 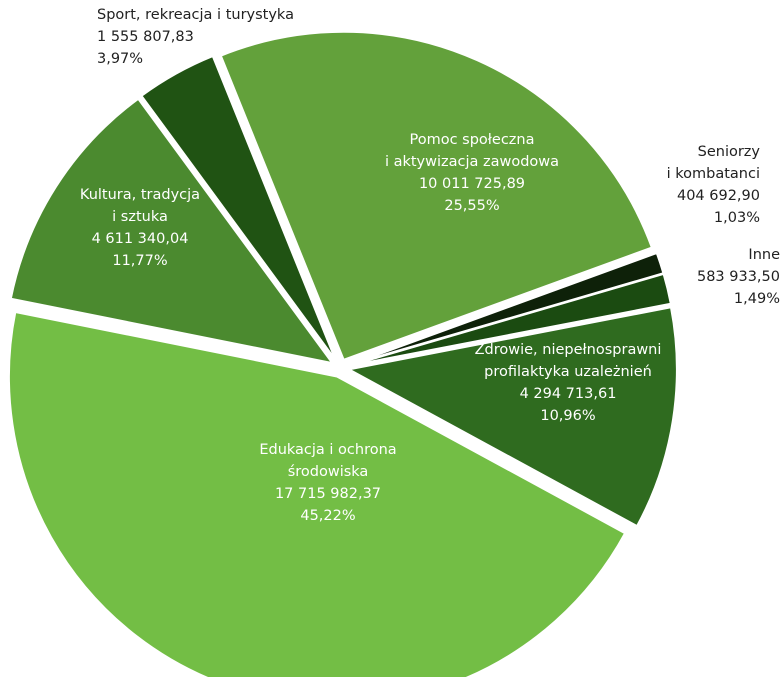 What do you see at coordinates (472, 184) in the screenshot?
I see `slice-label: 10 011 725,89` at bounding box center [472, 184].